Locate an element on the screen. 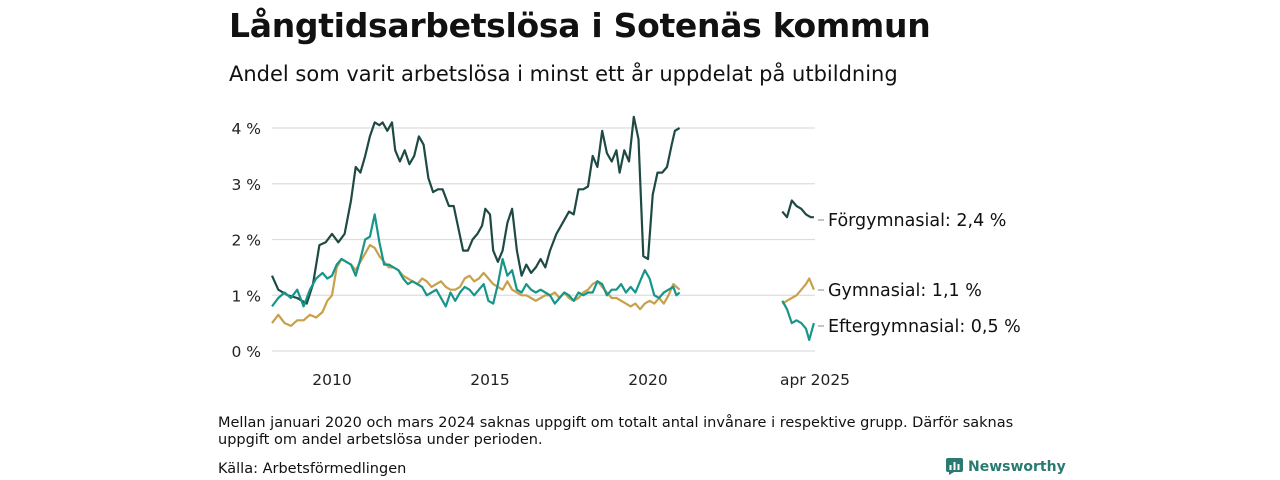 The width and height of the screenshot is (1280, 480). series-end-label: Gymnasial: 1,1 % is located at coordinates (905, 291).